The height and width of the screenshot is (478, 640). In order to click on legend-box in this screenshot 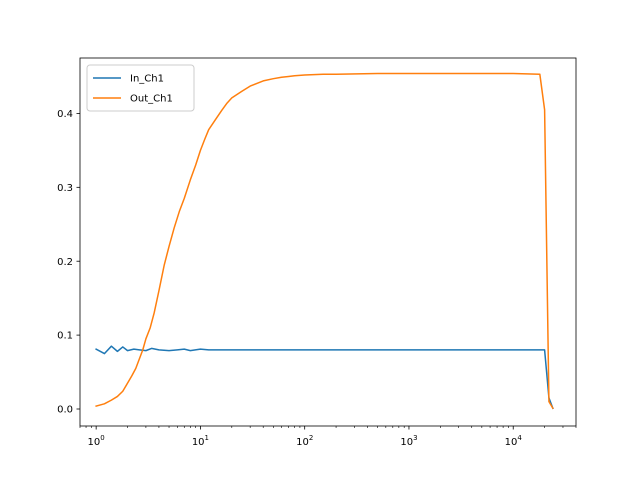, I will do `click(140, 88)`.